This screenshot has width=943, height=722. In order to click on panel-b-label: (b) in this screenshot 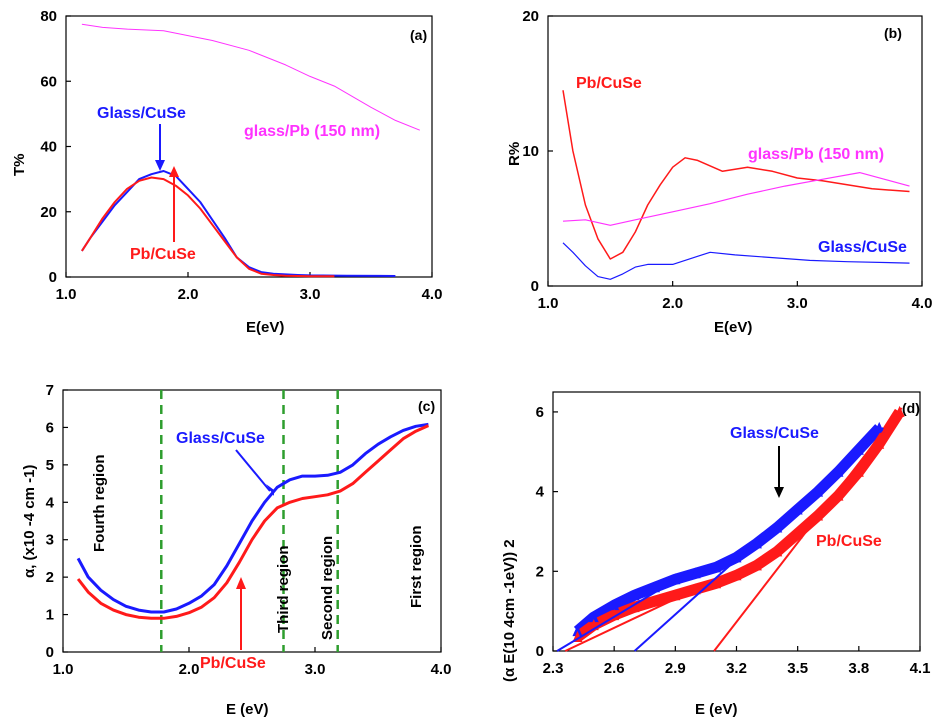, I will do `click(893, 33)`.